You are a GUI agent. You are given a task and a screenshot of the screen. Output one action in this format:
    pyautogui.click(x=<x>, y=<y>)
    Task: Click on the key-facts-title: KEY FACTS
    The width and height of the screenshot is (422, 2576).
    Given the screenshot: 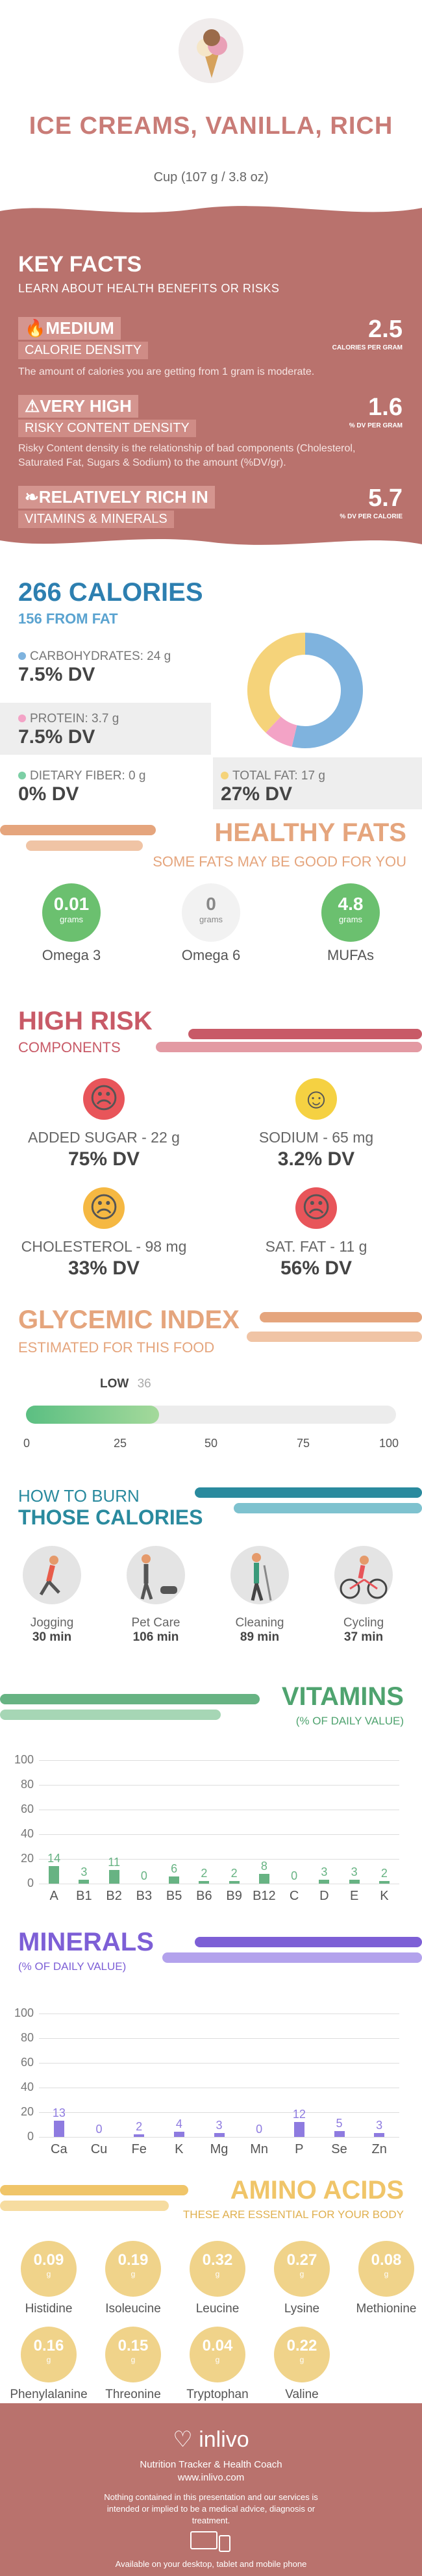 What is the action you would take?
    pyautogui.click(x=80, y=264)
    